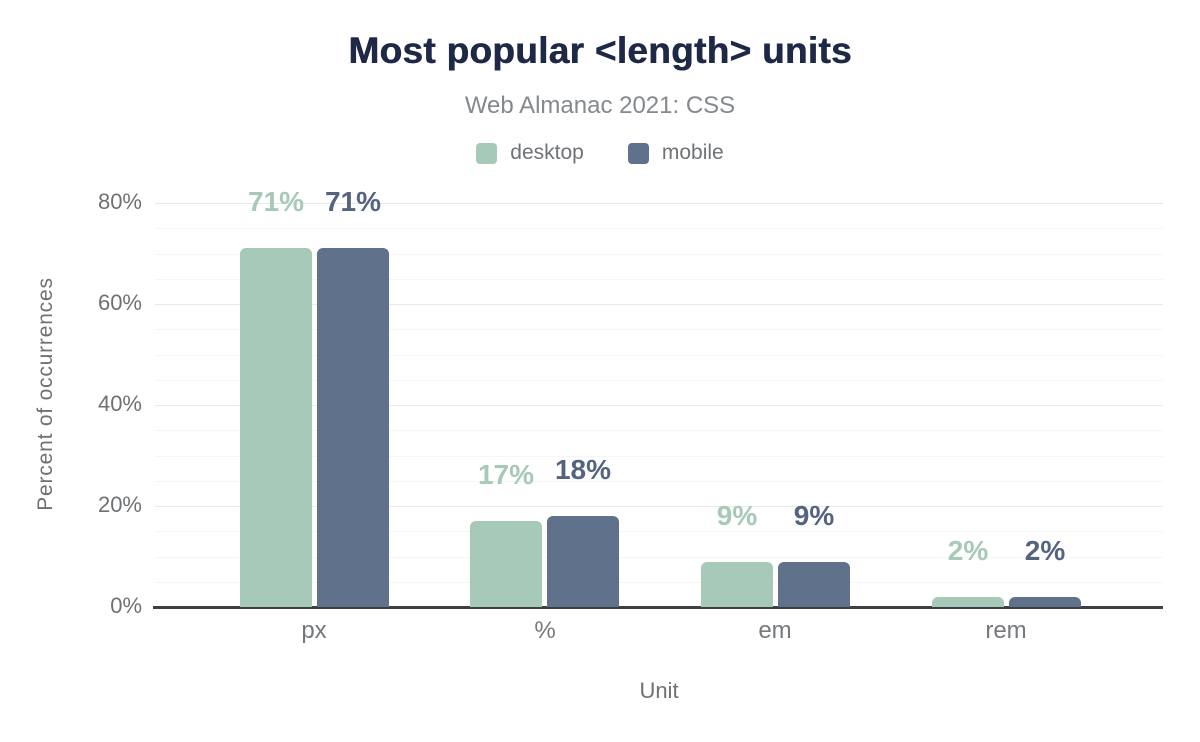  I want to click on y-tick-label: 40%, so click(119, 403).